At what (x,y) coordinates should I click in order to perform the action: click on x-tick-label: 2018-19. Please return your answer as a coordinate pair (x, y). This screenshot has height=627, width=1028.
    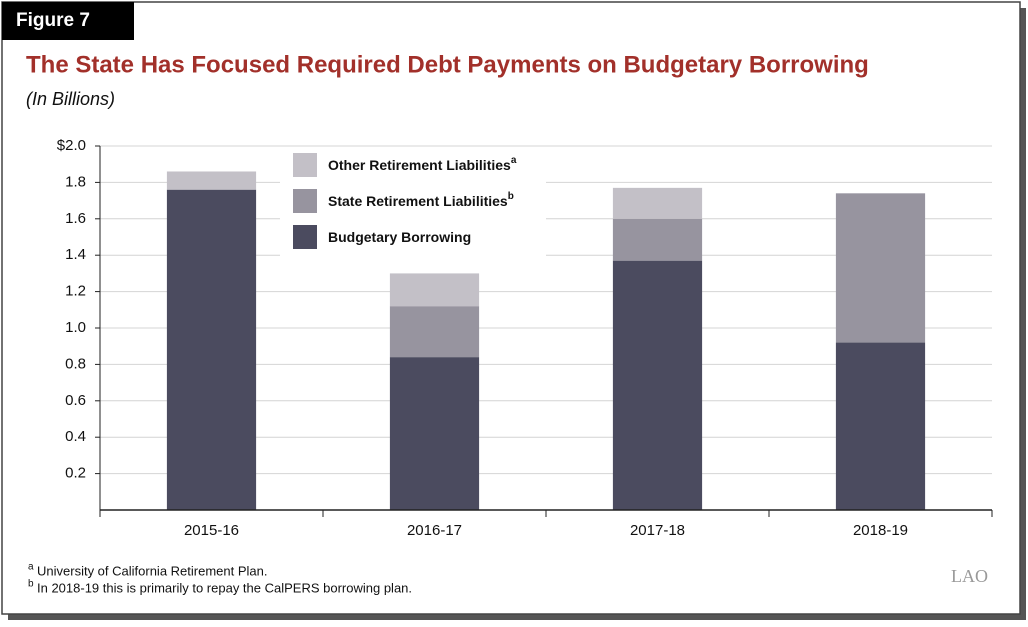
    Looking at the image, I should click on (880, 530).